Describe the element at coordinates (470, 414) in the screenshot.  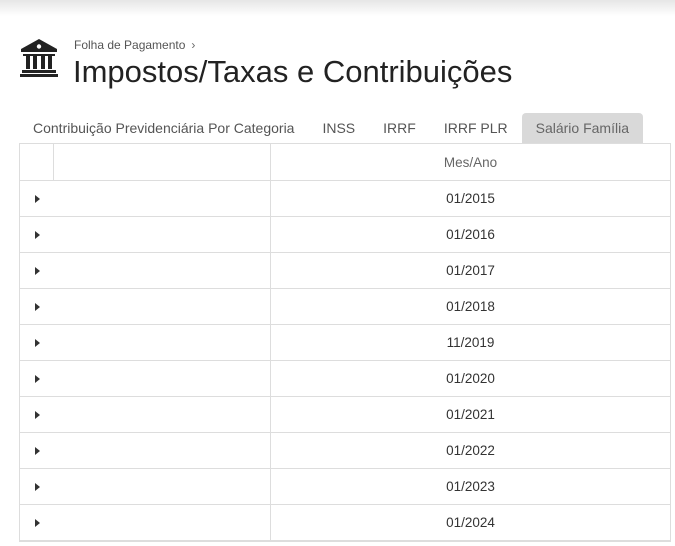
I see `mes-ano-cell: 01/2021` at that location.